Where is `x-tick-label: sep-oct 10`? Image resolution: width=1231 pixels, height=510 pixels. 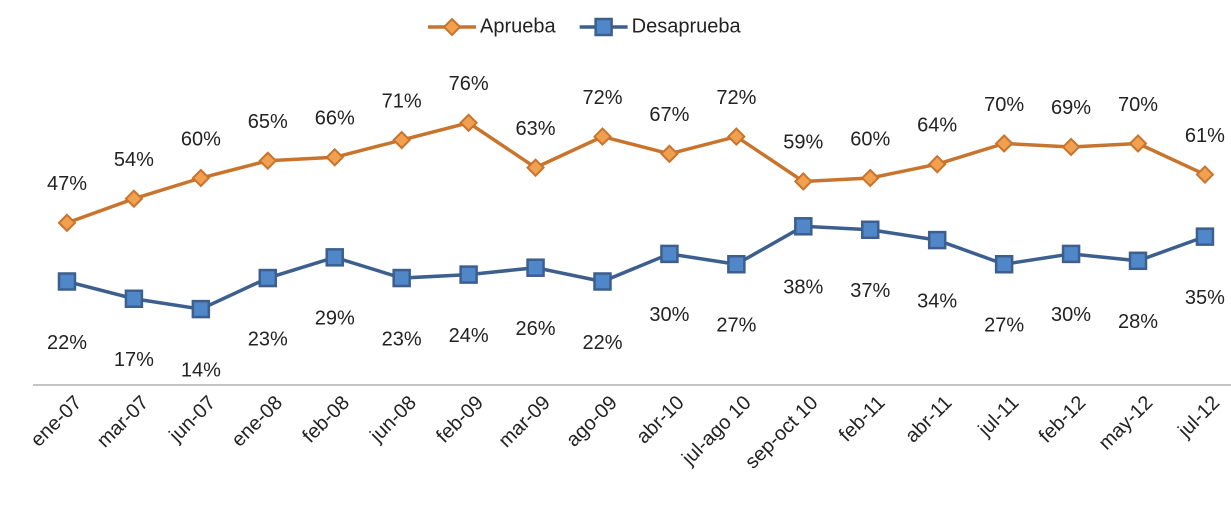
x-tick-label: sep-oct 10 is located at coordinates (782, 433).